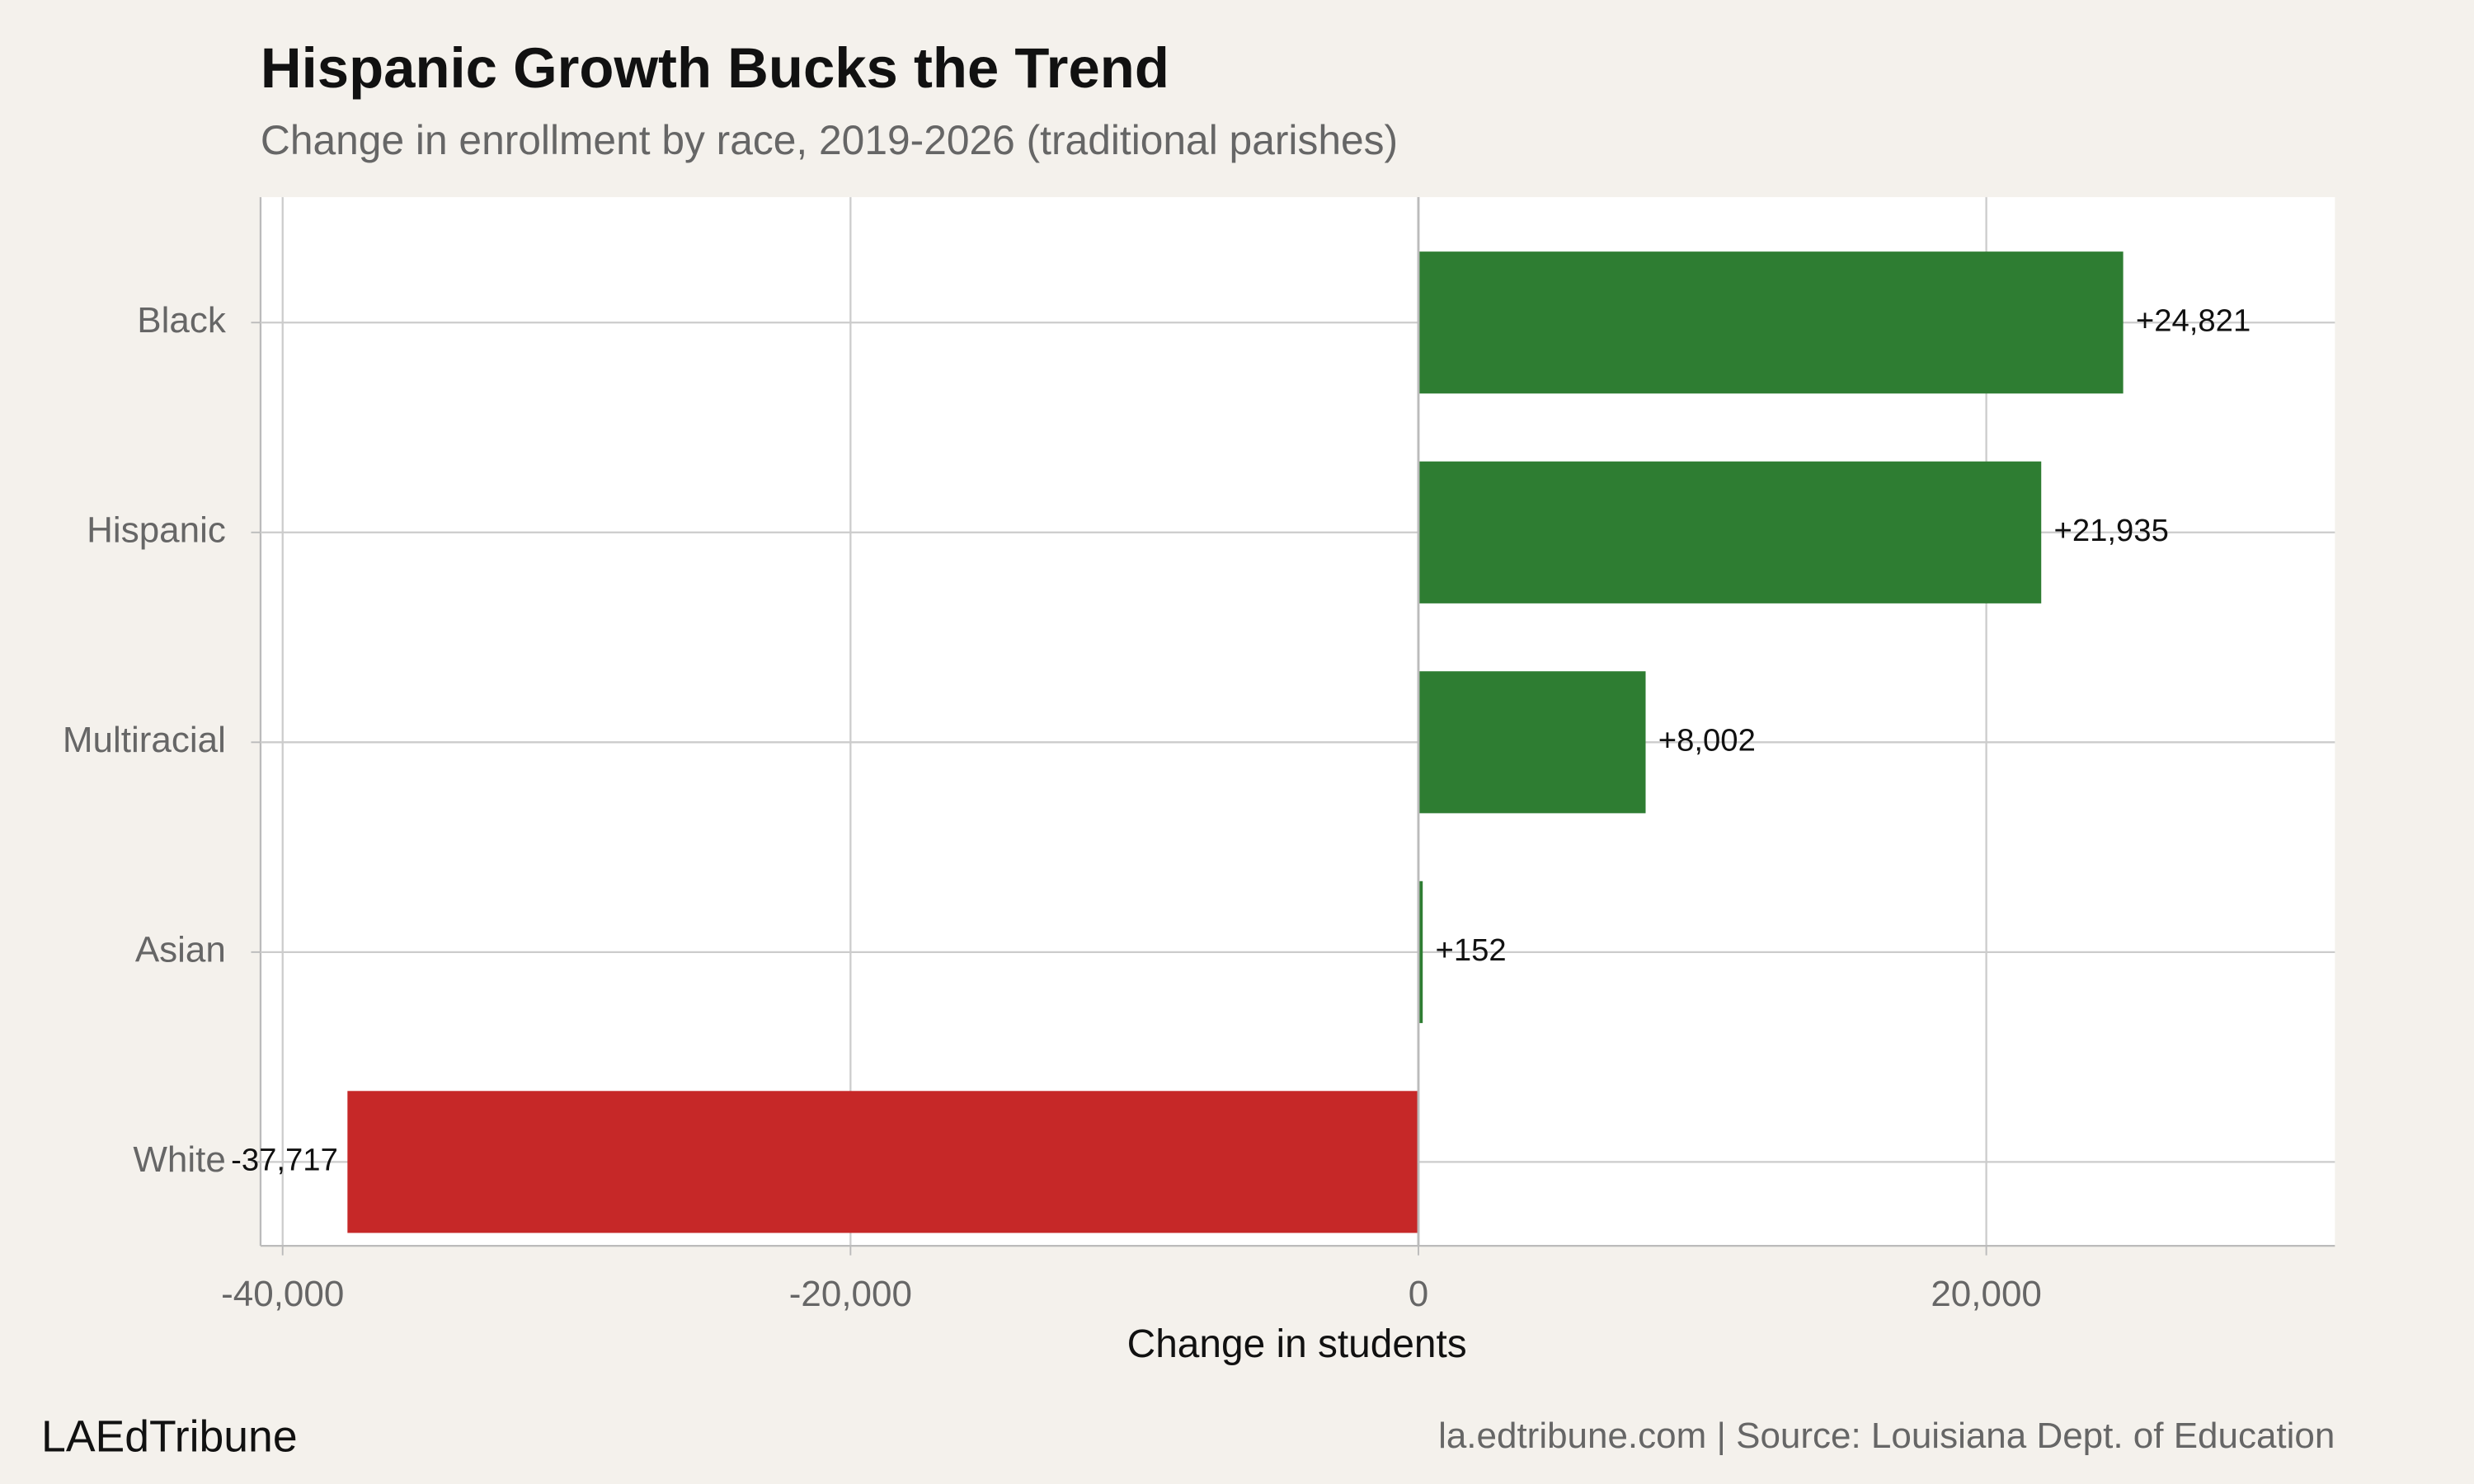 The image size is (2474, 1484). What do you see at coordinates (156, 530) in the screenshot?
I see `y-tick-label: Hispanic` at bounding box center [156, 530].